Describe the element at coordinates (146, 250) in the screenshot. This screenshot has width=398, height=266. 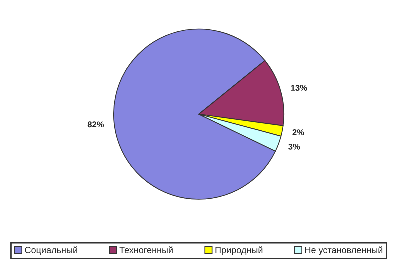
I see `legend-label: Техногенный` at that location.